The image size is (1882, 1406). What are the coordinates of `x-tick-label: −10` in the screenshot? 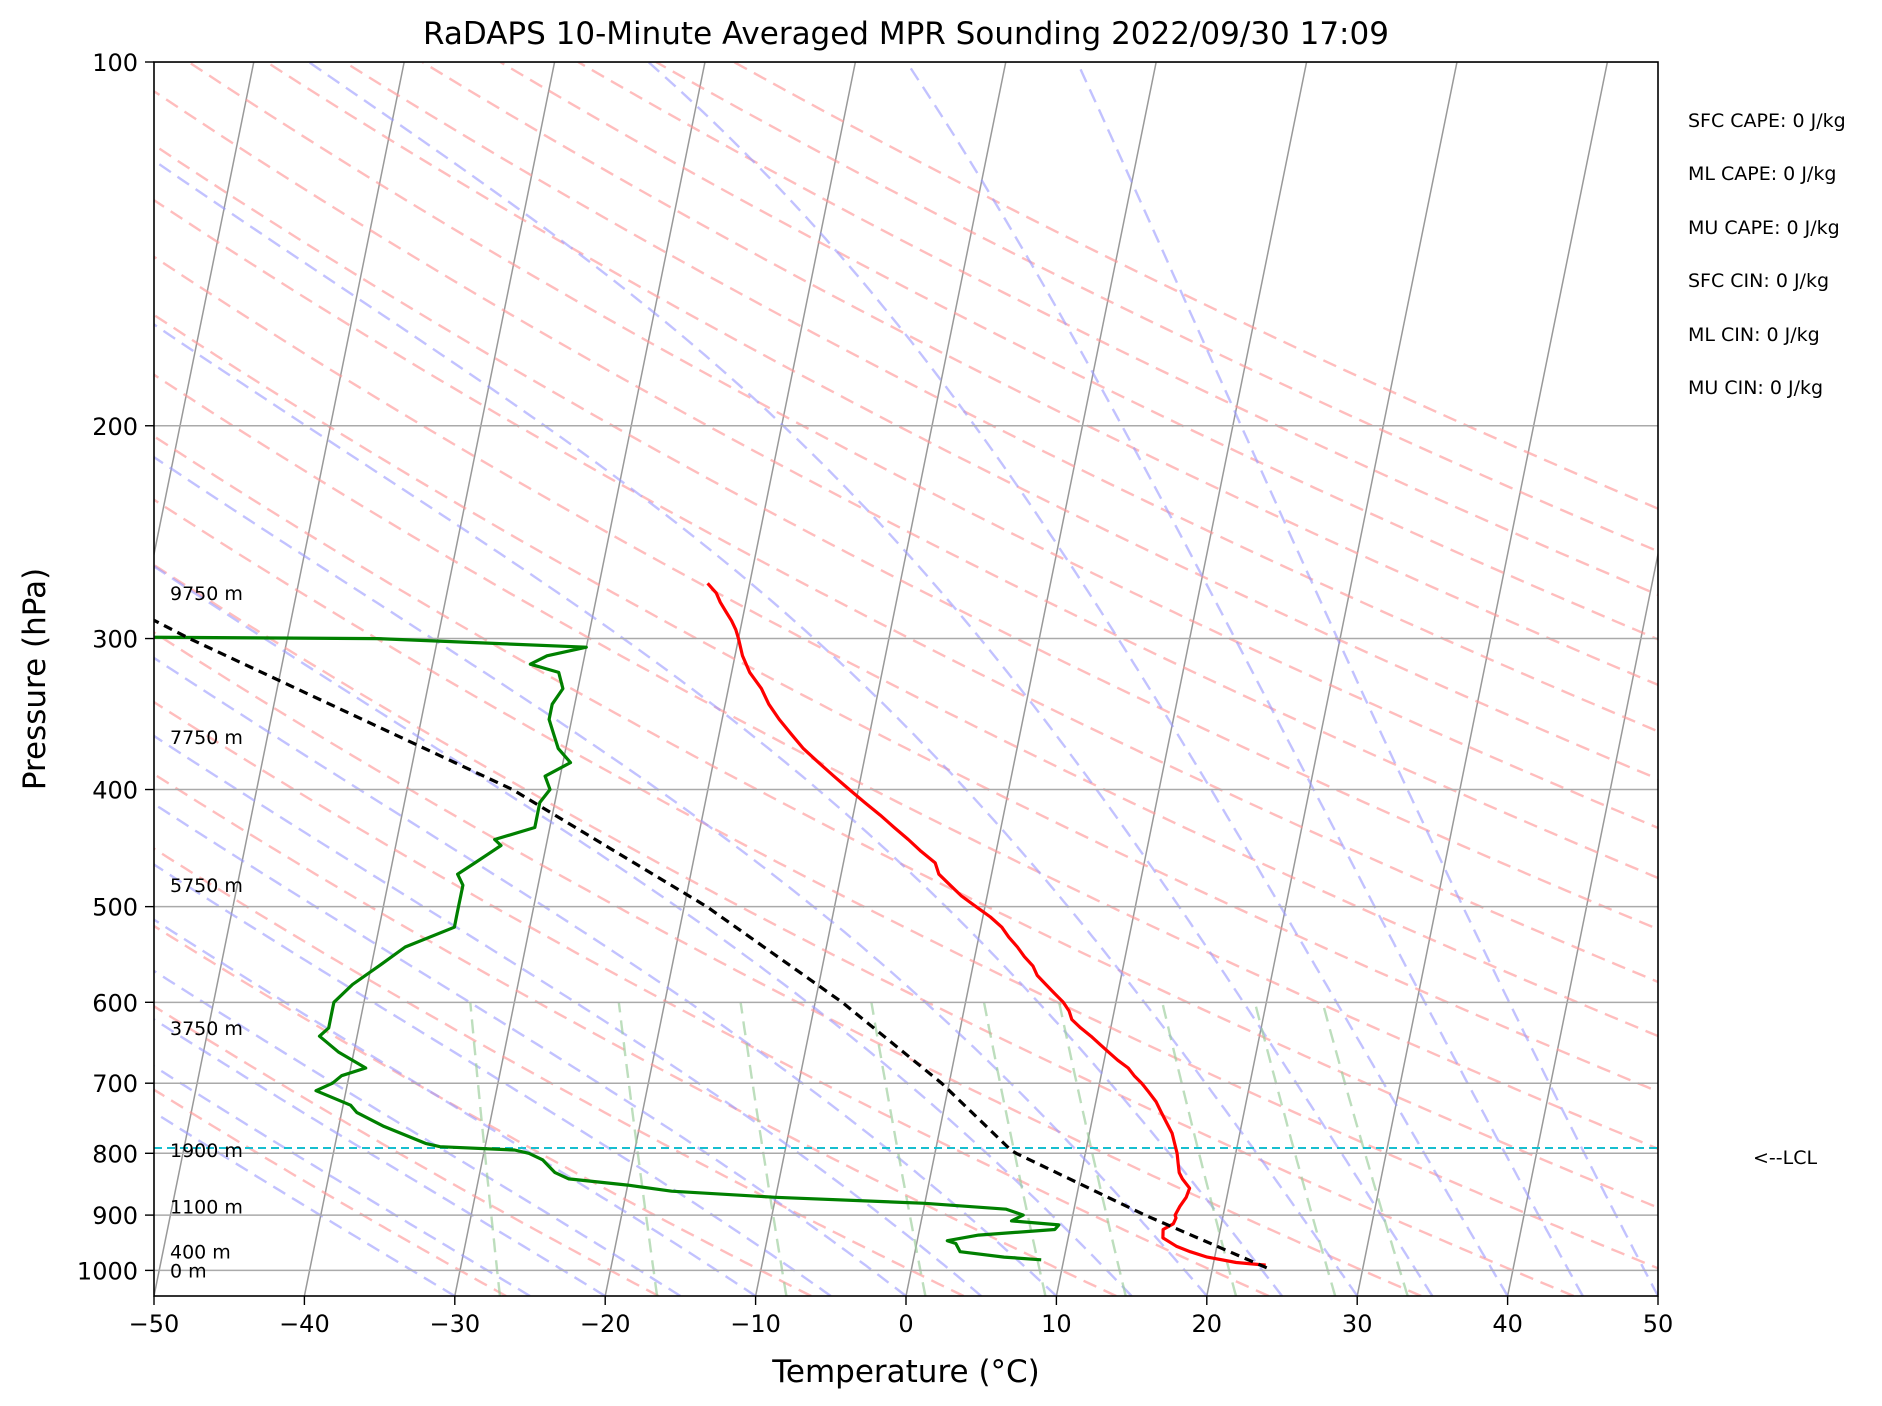 It's located at (755, 1324).